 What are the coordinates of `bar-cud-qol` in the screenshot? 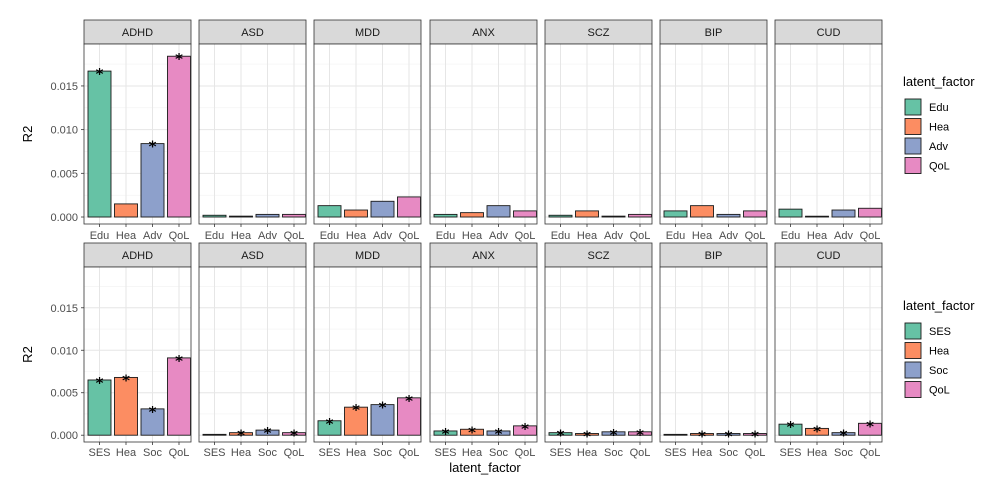 It's located at (870, 212).